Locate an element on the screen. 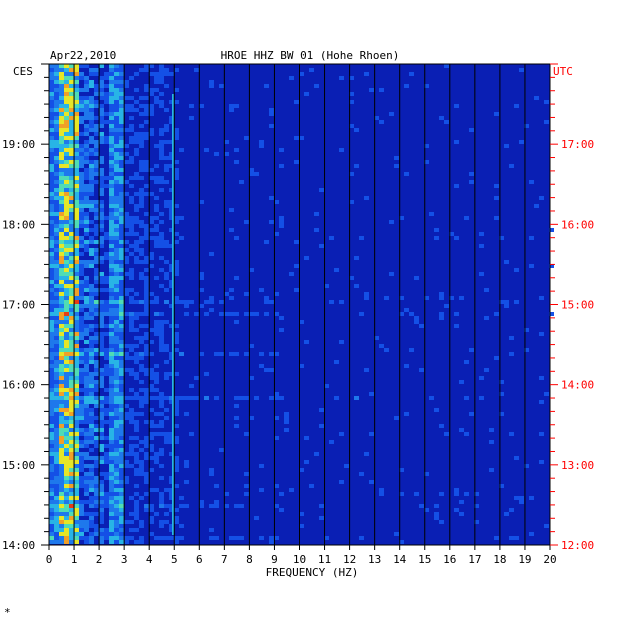 The width and height of the screenshot is (630, 624). right-time-label: 14:00 is located at coordinates (577, 385).